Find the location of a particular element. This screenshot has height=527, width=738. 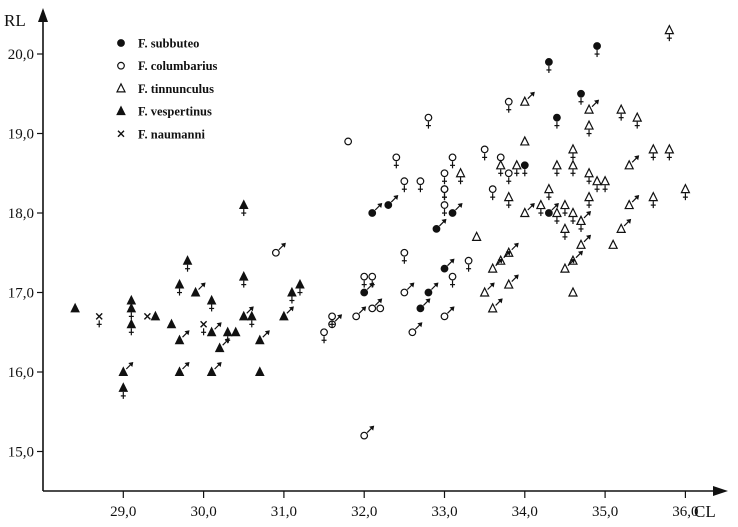

y-tick-label: 20,0 is located at coordinates (21, 55).